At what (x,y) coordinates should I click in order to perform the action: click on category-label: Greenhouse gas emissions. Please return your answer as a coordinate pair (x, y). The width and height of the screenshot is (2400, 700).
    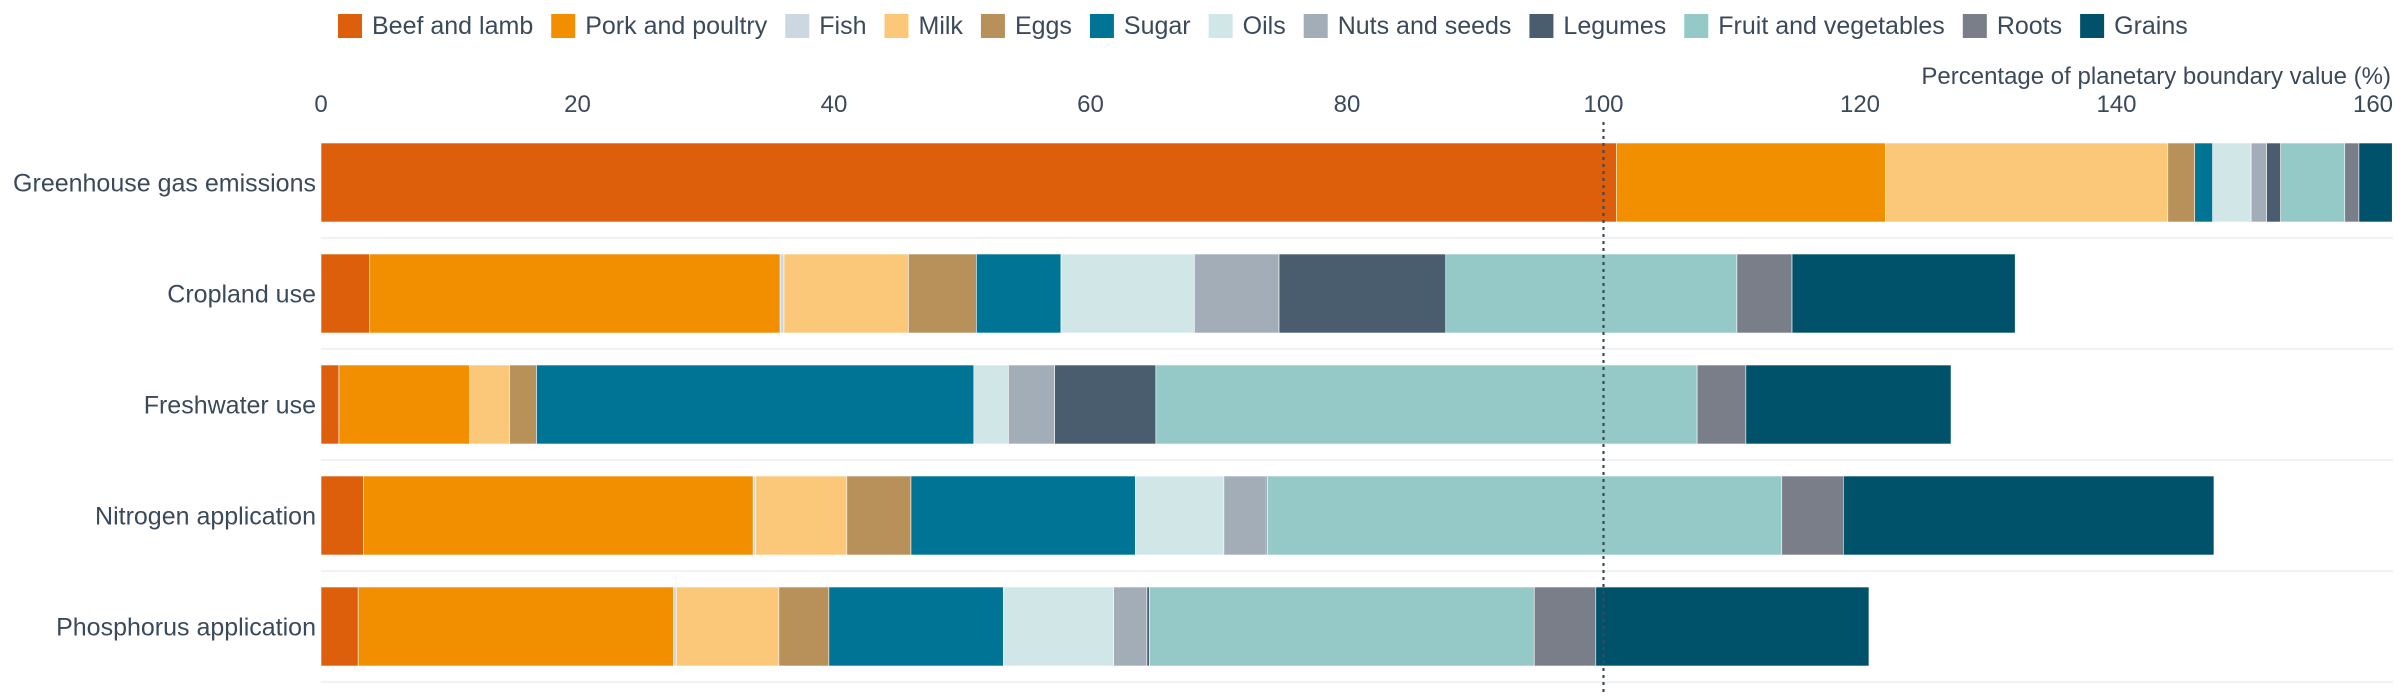
    Looking at the image, I should click on (164, 184).